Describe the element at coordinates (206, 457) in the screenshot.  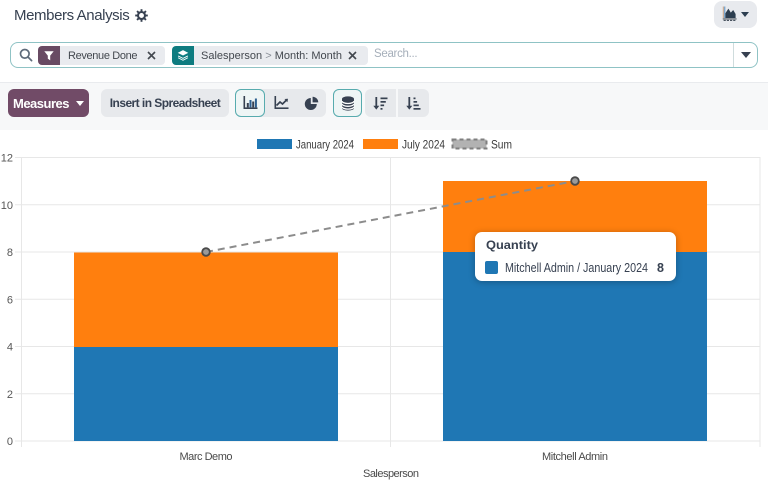
I see `svg-text: Marc Demo` at that location.